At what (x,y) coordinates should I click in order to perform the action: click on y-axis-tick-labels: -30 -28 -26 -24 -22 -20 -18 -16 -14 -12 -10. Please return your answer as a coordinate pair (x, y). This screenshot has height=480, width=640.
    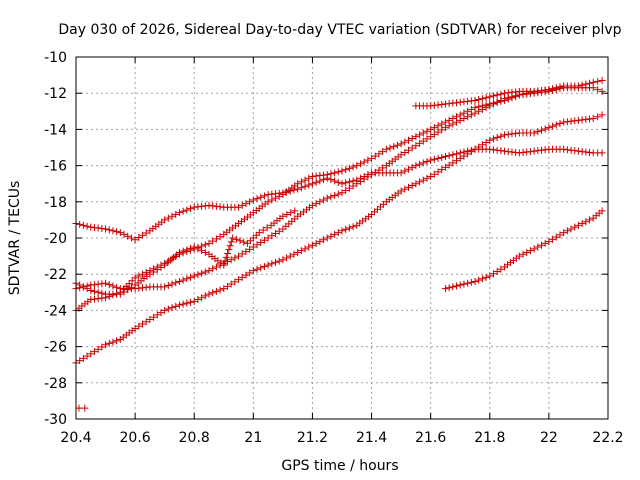
    Looking at the image, I should click on (55, 239).